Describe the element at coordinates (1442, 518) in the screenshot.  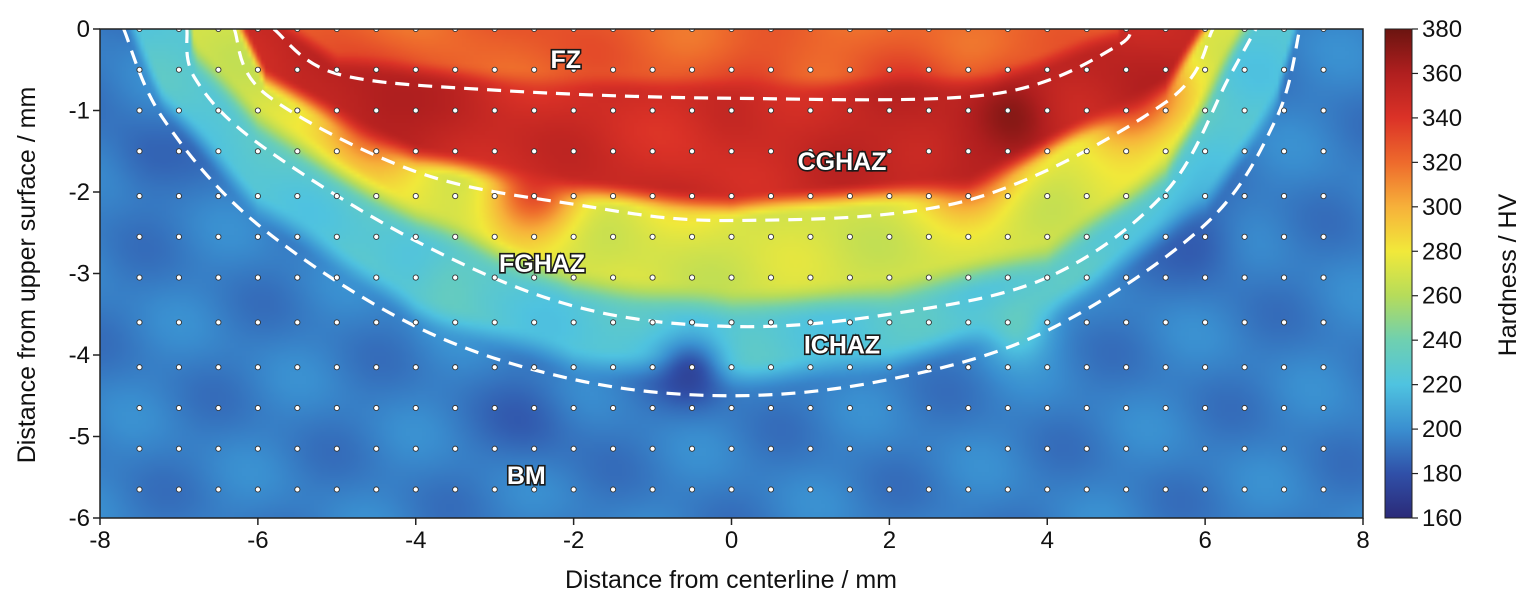
I see `colorbar-tick-label: 160` at that location.